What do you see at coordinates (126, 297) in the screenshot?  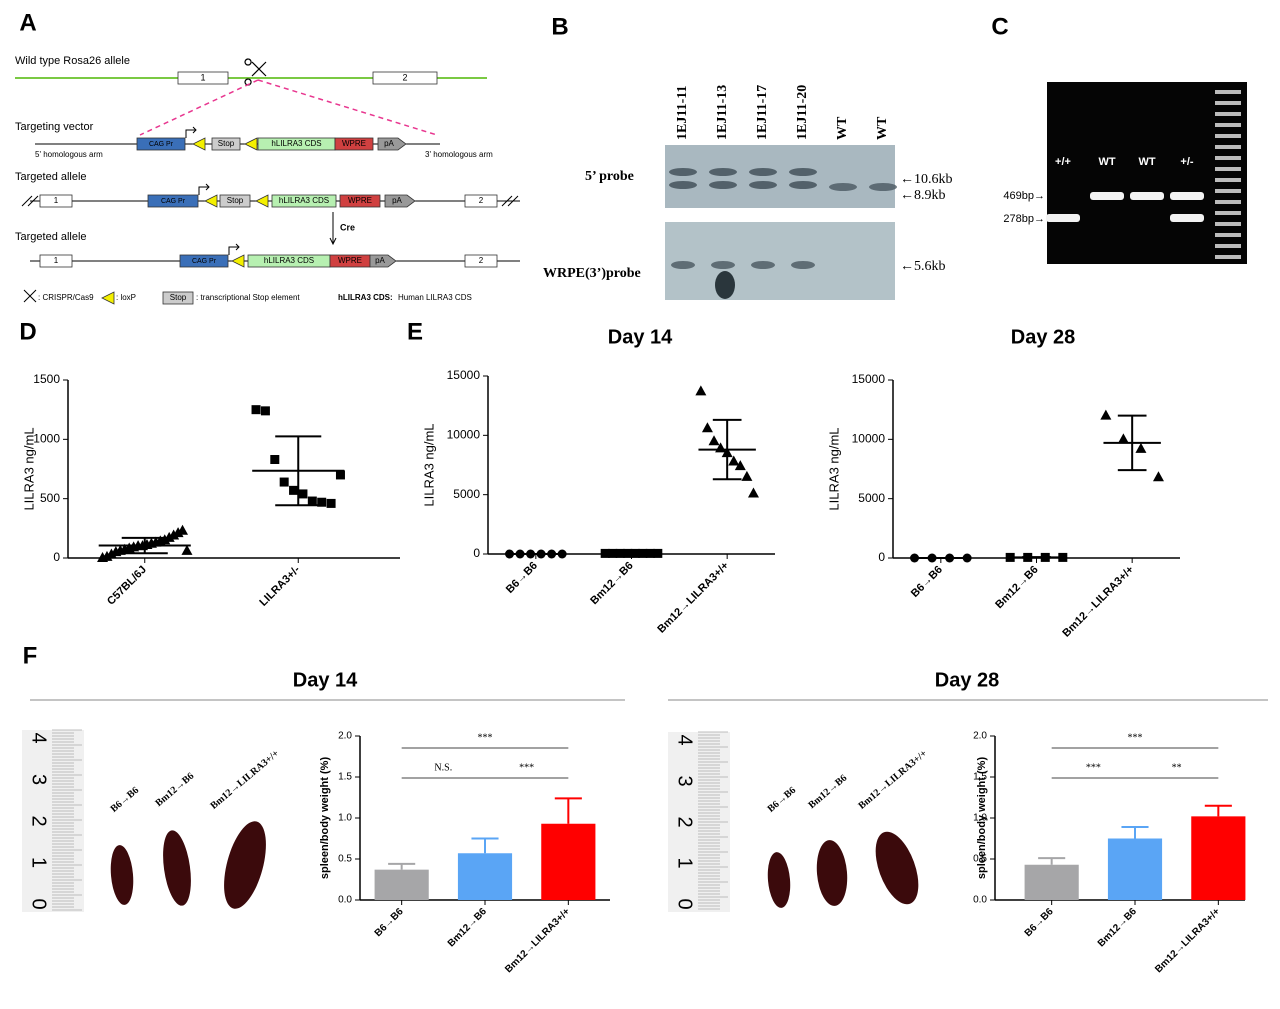 I see `label: : loxP` at bounding box center [126, 297].